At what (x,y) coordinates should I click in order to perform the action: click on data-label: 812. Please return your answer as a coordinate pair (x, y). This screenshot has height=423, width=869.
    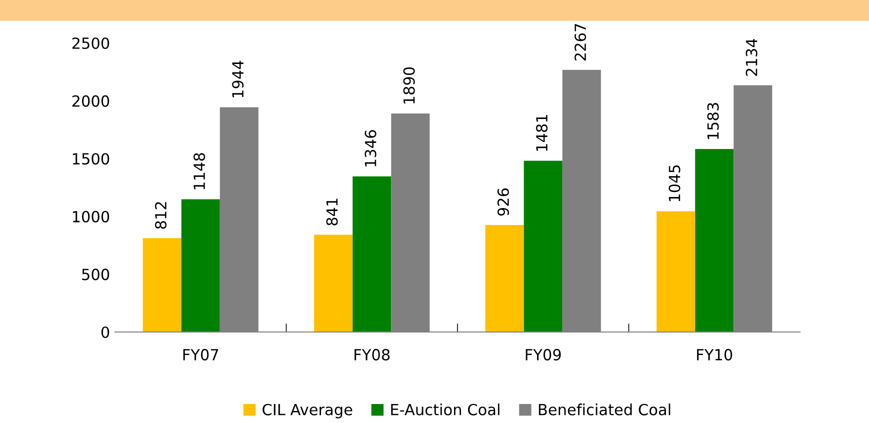
    Looking at the image, I should click on (160, 215).